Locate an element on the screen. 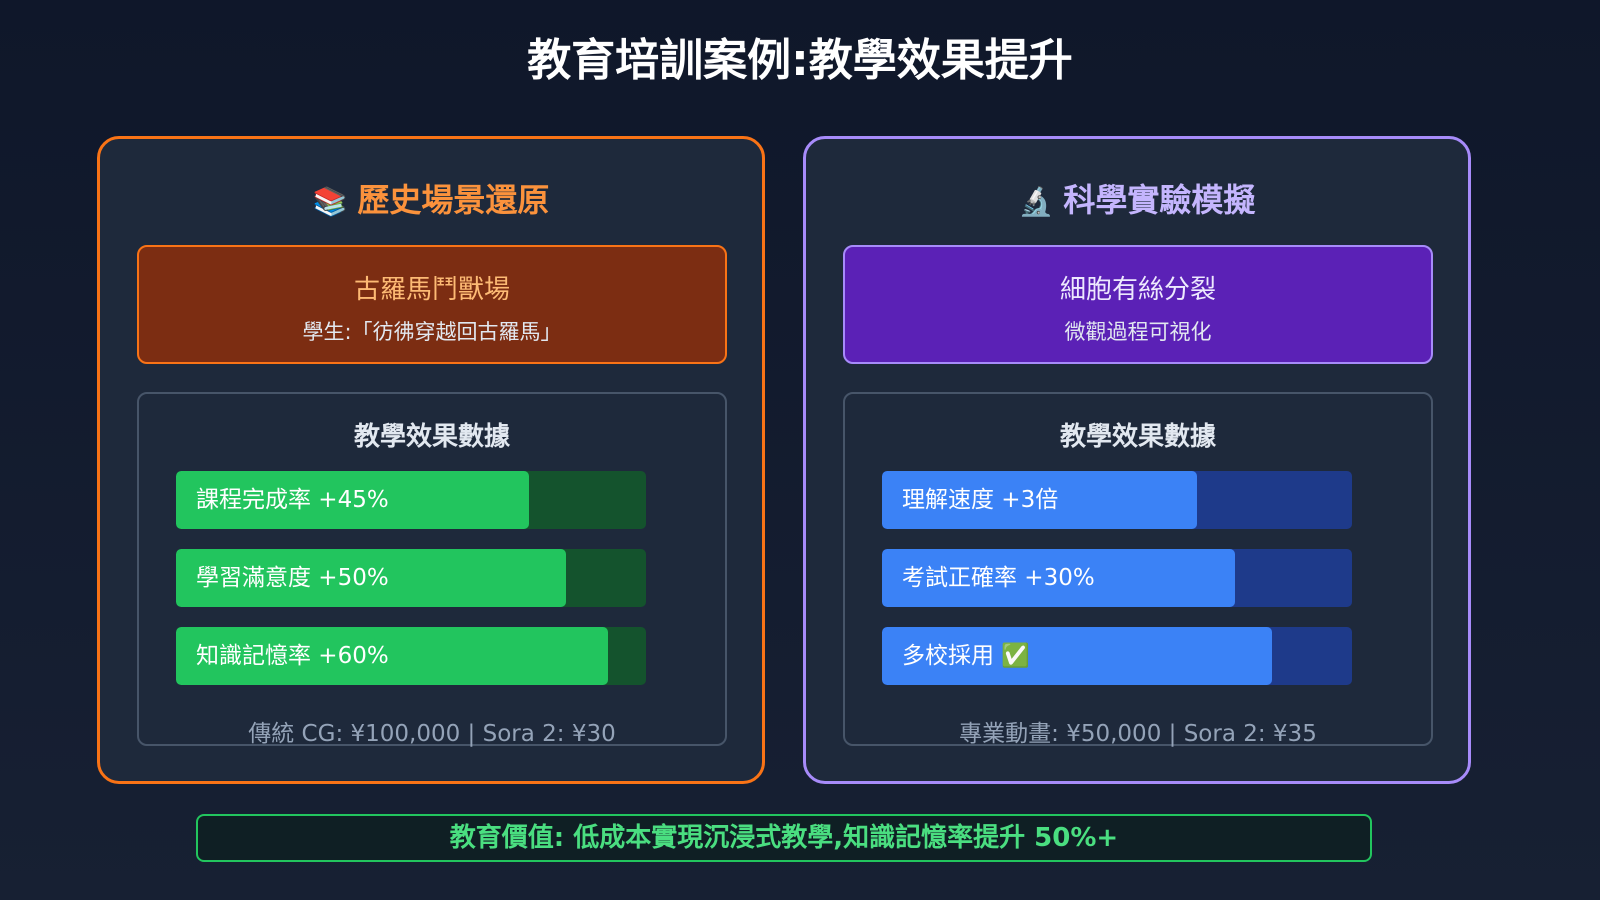 The width and height of the screenshot is (1600, 900). books-icon: 📚 is located at coordinates (330, 201).